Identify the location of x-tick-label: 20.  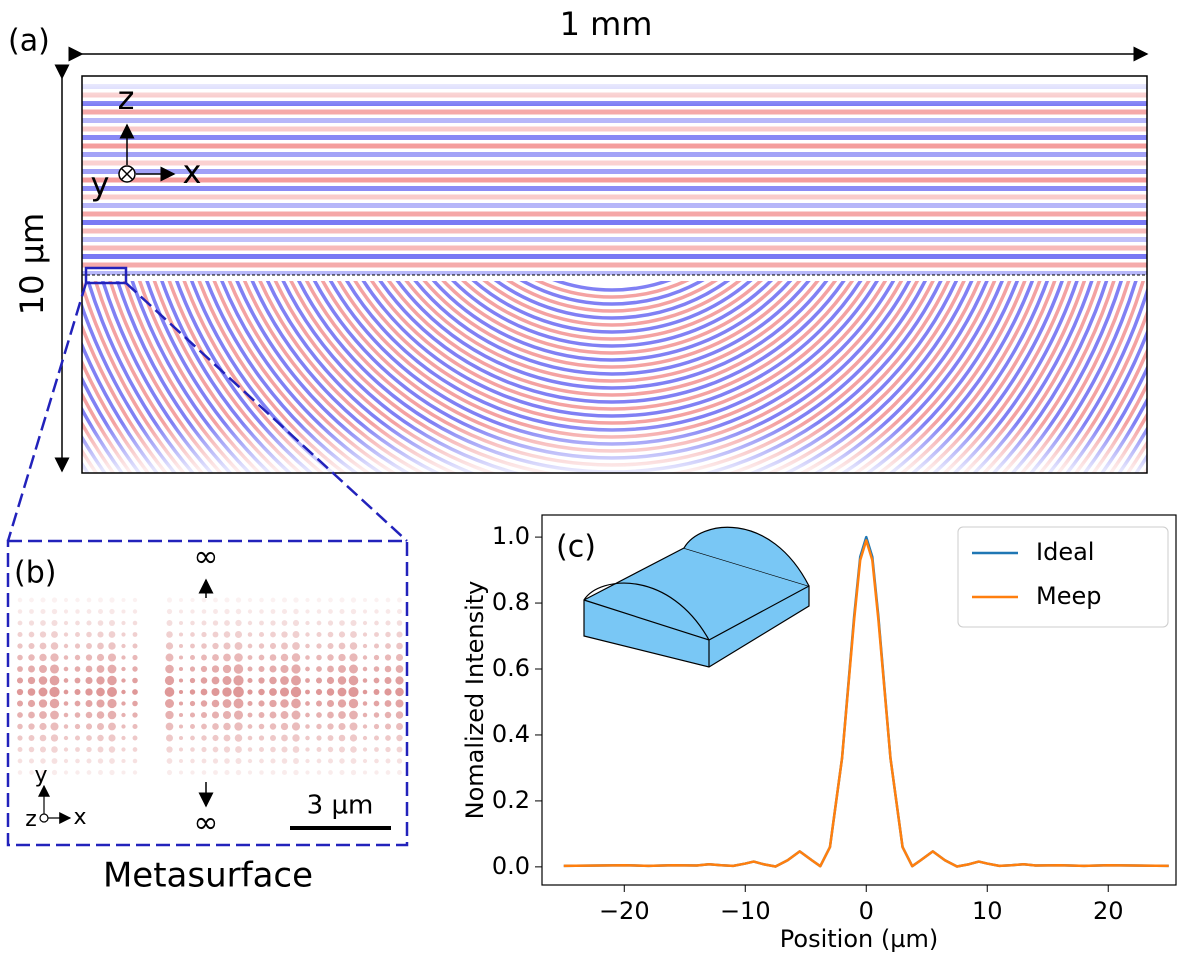
(1108, 911).